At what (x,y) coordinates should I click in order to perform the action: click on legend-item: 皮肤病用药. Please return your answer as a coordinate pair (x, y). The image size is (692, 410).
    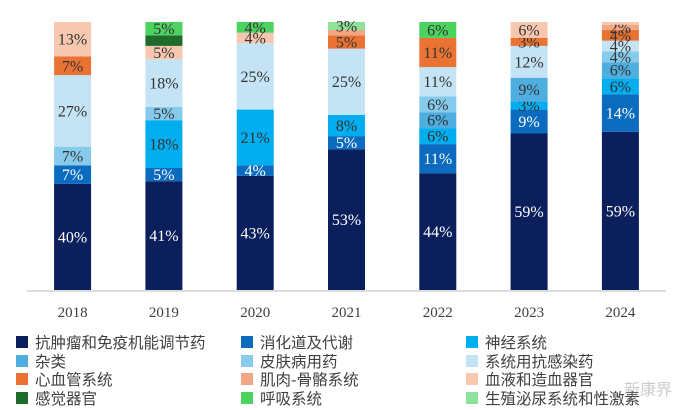
    Looking at the image, I should click on (353, 361).